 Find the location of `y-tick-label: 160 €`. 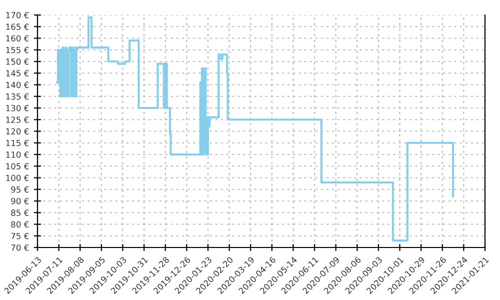

y-tick-label: 160 € is located at coordinates (17, 38).